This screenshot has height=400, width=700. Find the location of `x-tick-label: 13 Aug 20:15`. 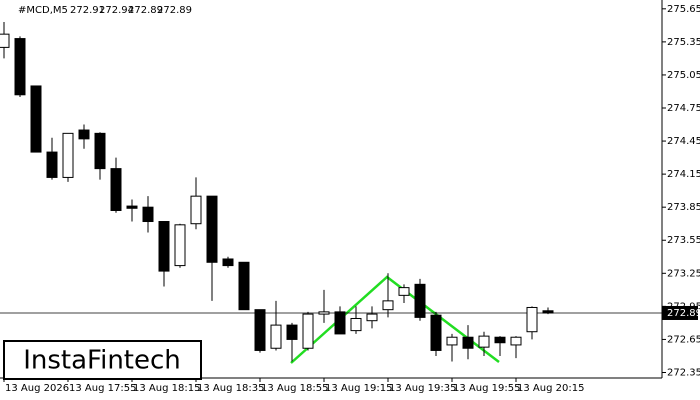

x-tick-label: 13 Aug 20:15 is located at coordinates (550, 388).